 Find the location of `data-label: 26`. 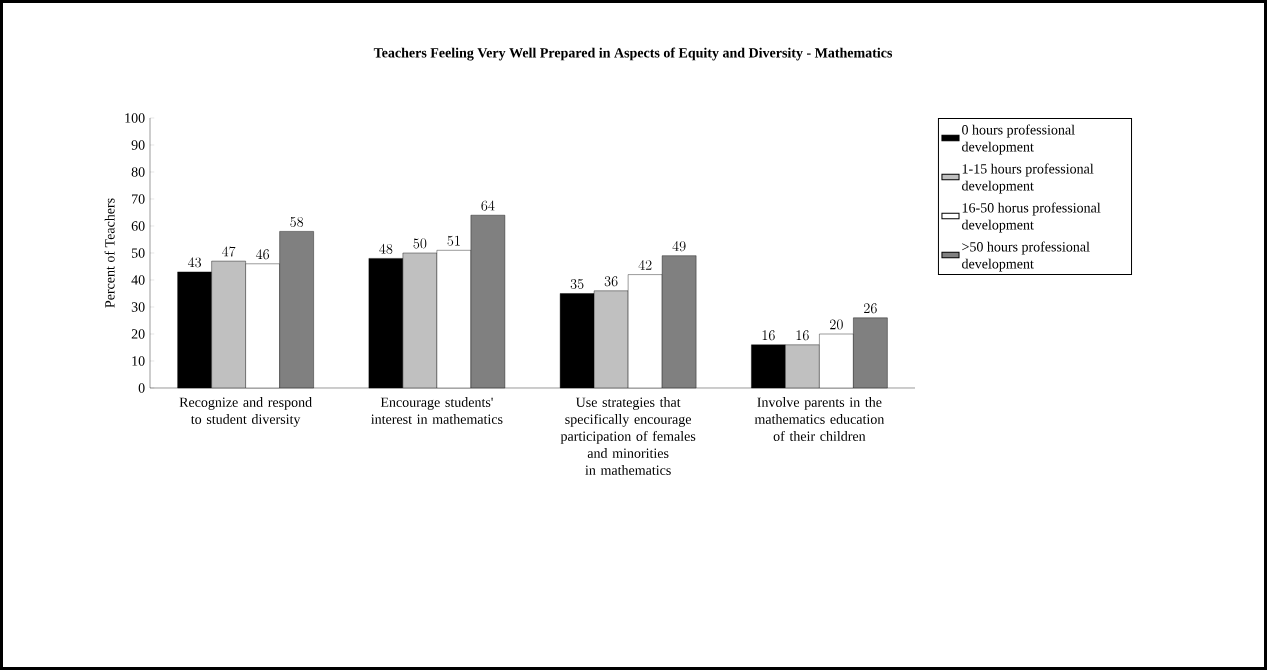

data-label: 26 is located at coordinates (870, 308).